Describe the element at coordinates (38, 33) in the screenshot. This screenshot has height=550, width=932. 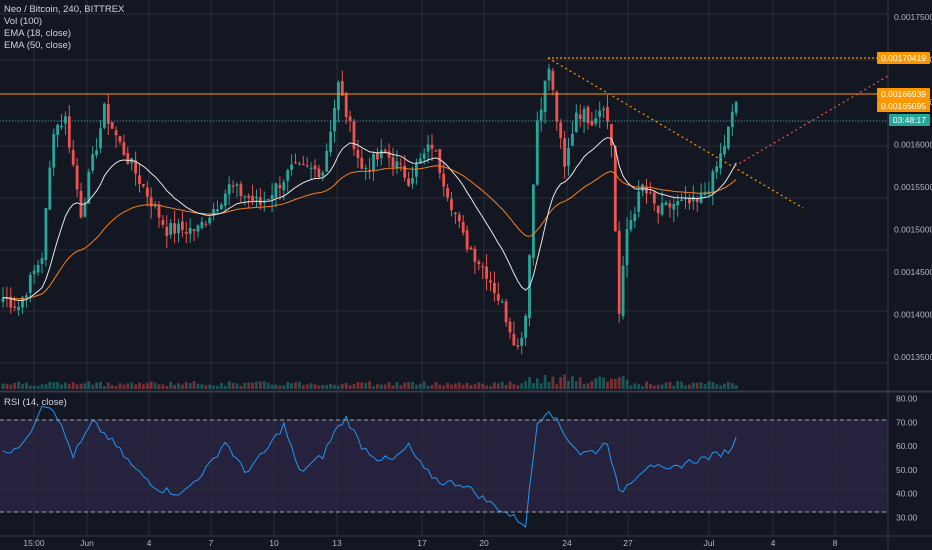
I see `ema18-indicator-label: EMA (18, close)` at that location.